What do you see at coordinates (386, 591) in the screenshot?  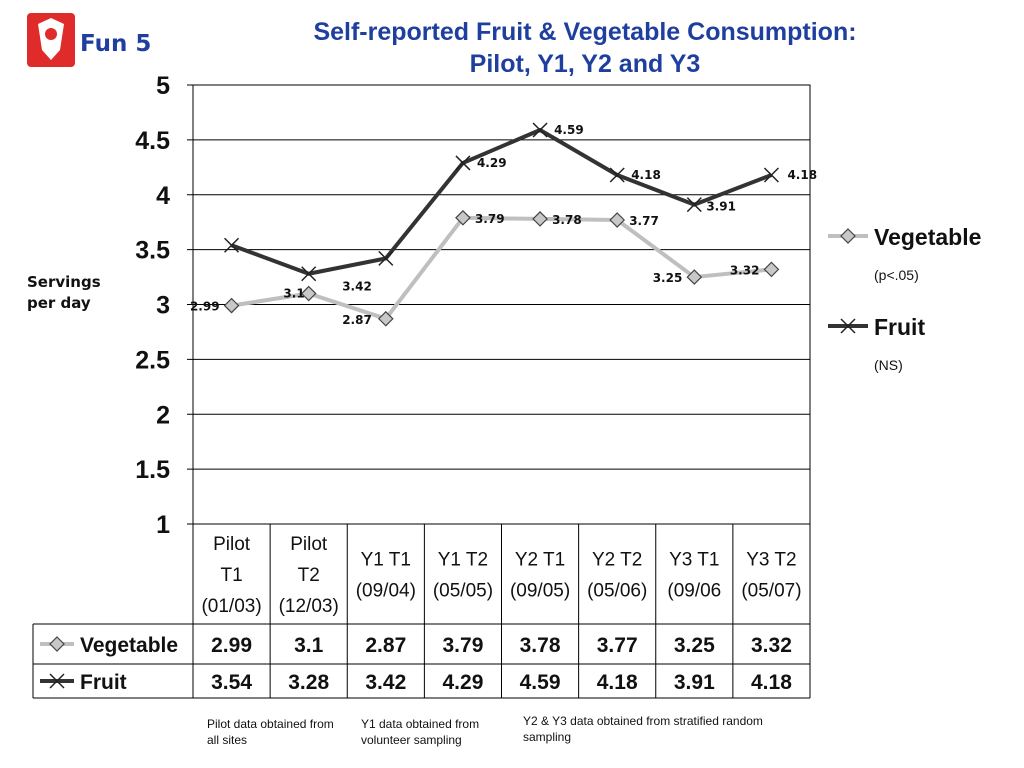 I see `x-category-label: (09/04)` at bounding box center [386, 591].